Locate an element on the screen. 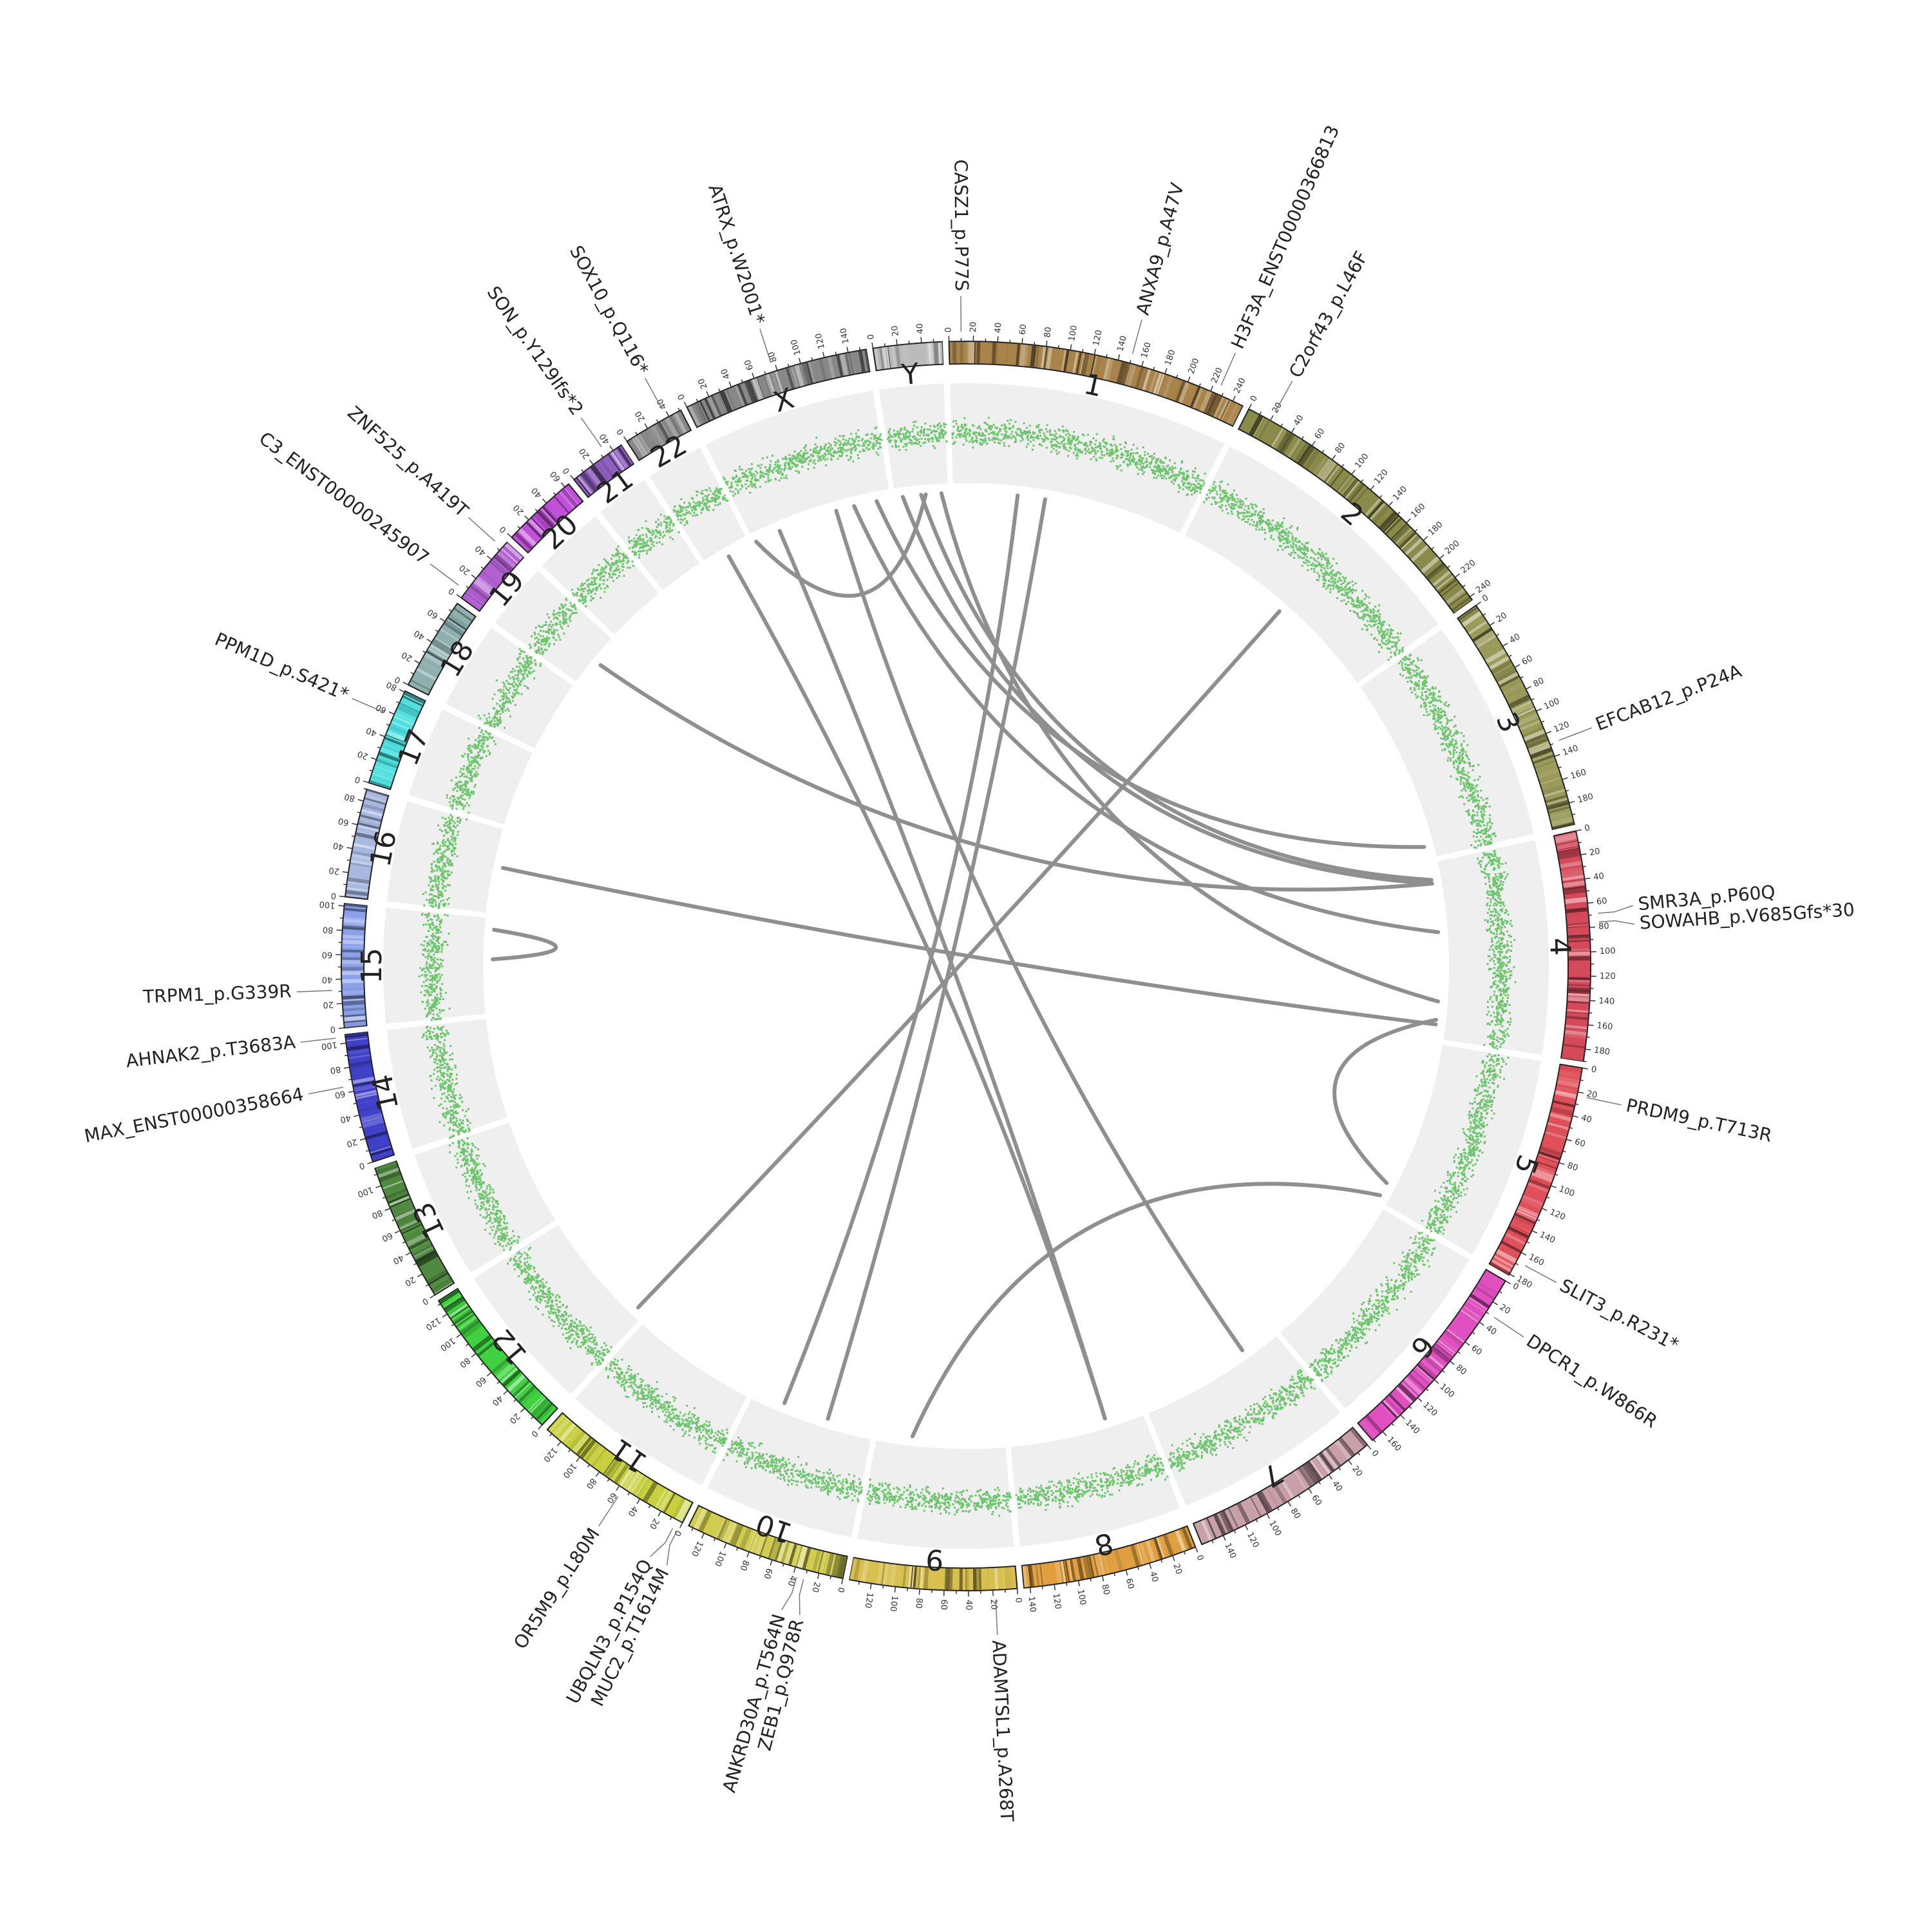 The width and height of the screenshot is (1932, 1932). chr-8-tick-label: 140 is located at coordinates (1032, 1605).